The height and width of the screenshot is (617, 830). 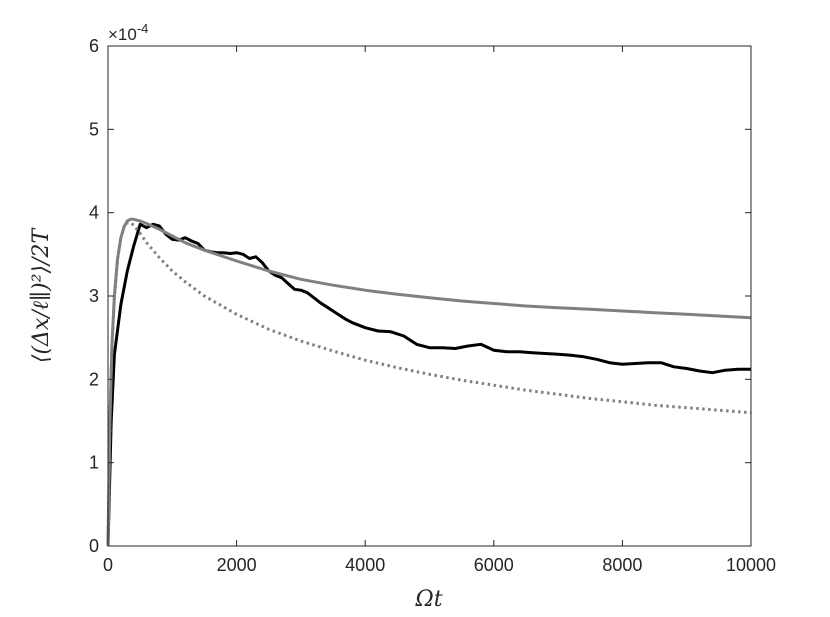 I want to click on y-exponent-power: -4, so click(x=143, y=28).